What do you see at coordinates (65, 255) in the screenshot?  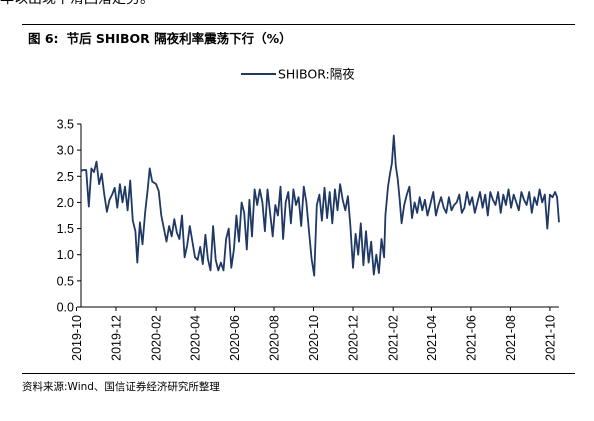 I see `y-tick-label: 1.0` at bounding box center [65, 255].